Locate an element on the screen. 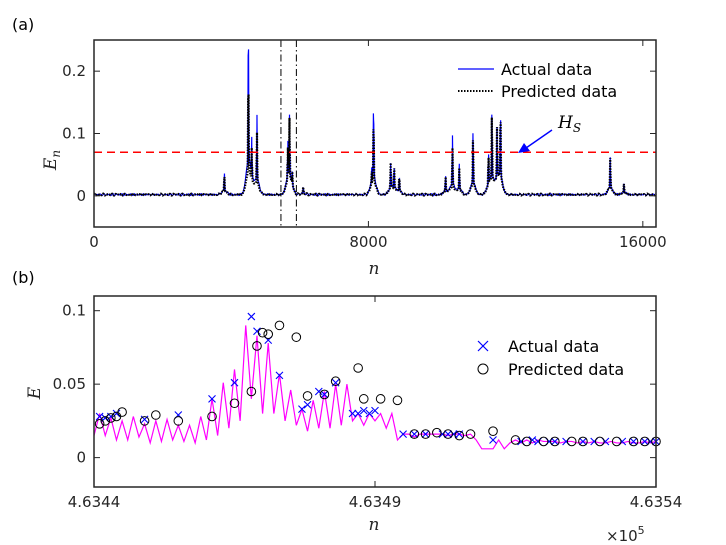 The width and height of the screenshot is (726, 545). legend-predicted-marker is located at coordinates (483, 369).